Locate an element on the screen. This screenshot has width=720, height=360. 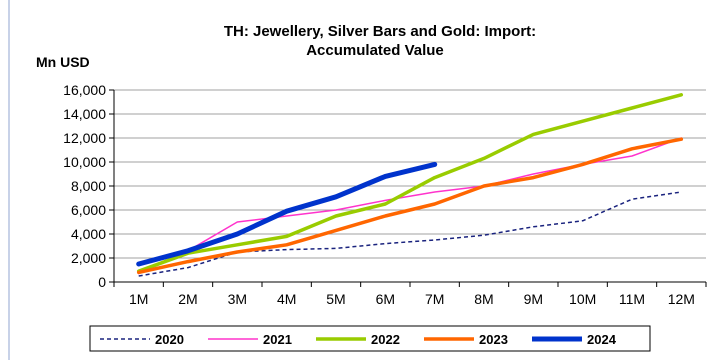
legend-label-2021: 2021 is located at coordinates (277, 339).